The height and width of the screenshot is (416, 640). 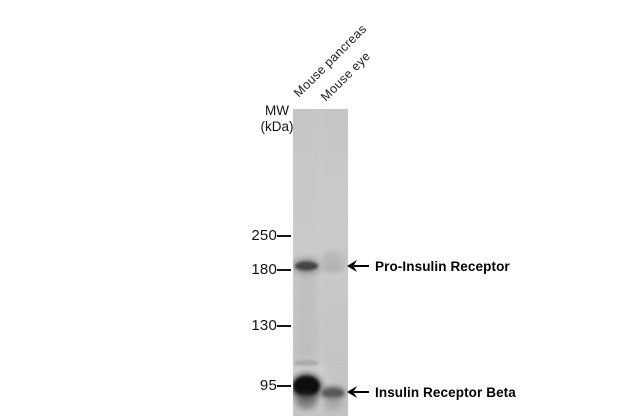 What do you see at coordinates (333, 261) in the screenshot?
I see `band-pro-insulin-receptor-lane2` at bounding box center [333, 261].